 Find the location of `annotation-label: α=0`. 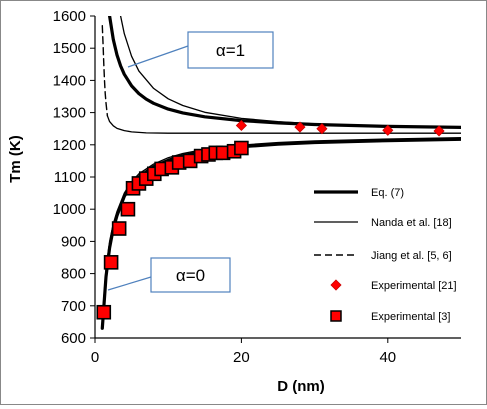

annotation-label: α=0 is located at coordinates (190, 275).